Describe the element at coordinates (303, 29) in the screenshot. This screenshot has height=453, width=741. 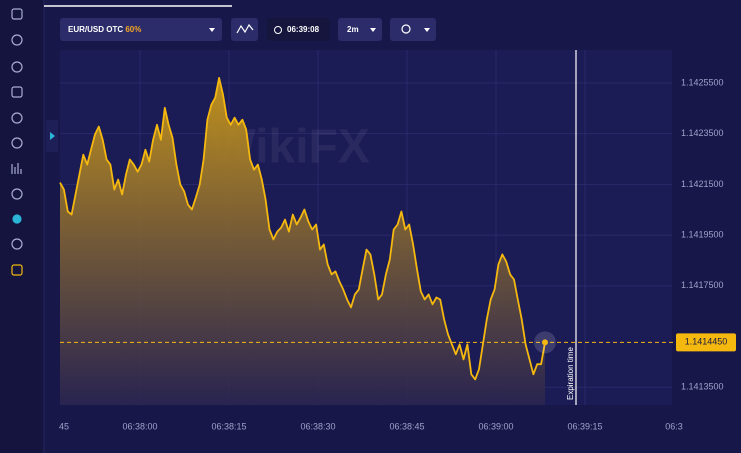
I see `timer: 06:39:08` at that location.